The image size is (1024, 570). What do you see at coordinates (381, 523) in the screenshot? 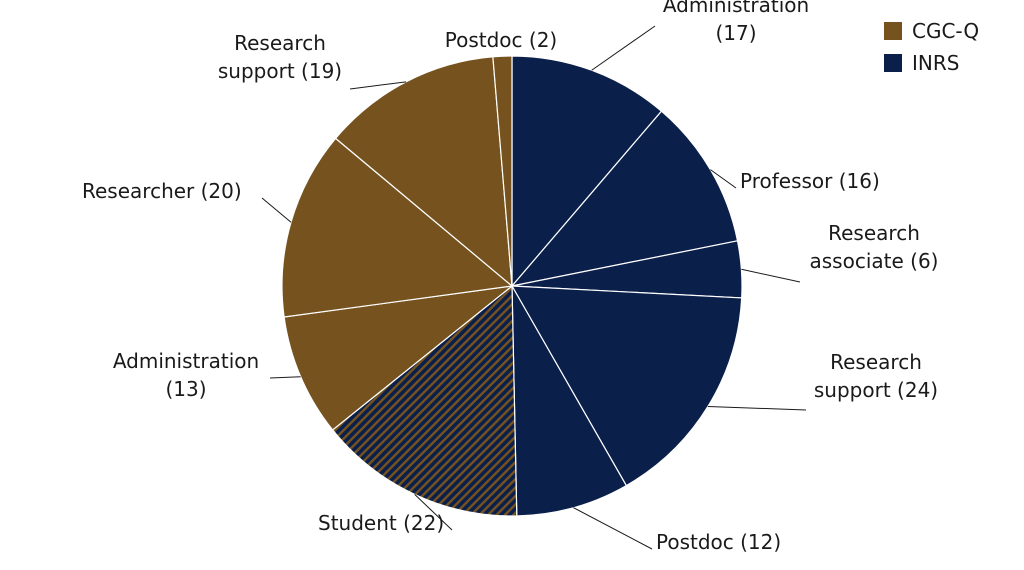
I see `slice-label: Student (22)` at bounding box center [381, 523].